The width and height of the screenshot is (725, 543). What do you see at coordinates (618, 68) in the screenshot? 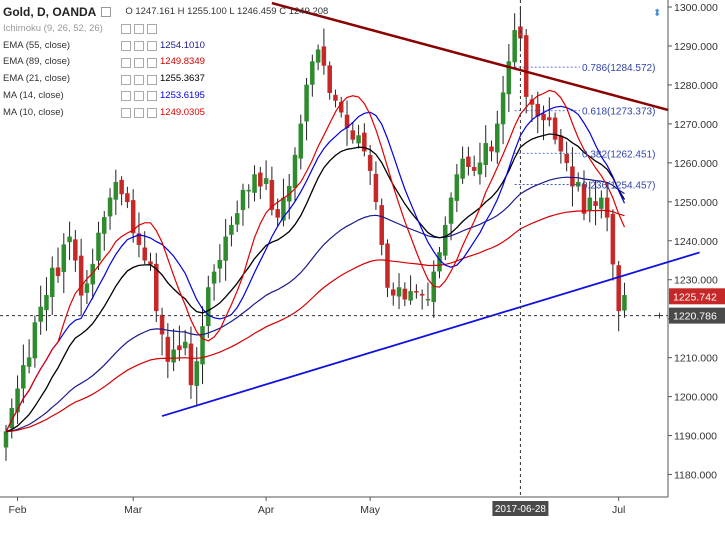
I see `fib-label: 0.786(1284.572)` at bounding box center [618, 68].